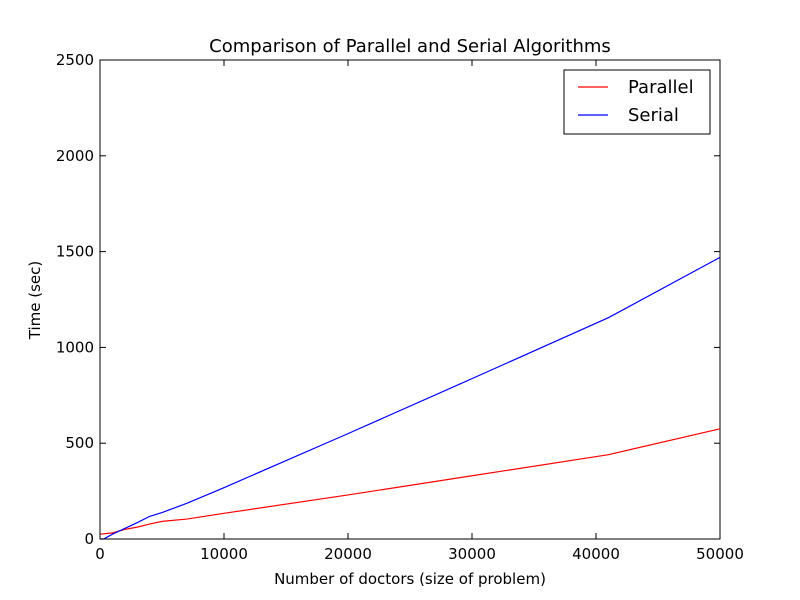 Image resolution: width=800 pixels, height=600 pixels. I want to click on y-axis-label: Time (sec), so click(35, 300).